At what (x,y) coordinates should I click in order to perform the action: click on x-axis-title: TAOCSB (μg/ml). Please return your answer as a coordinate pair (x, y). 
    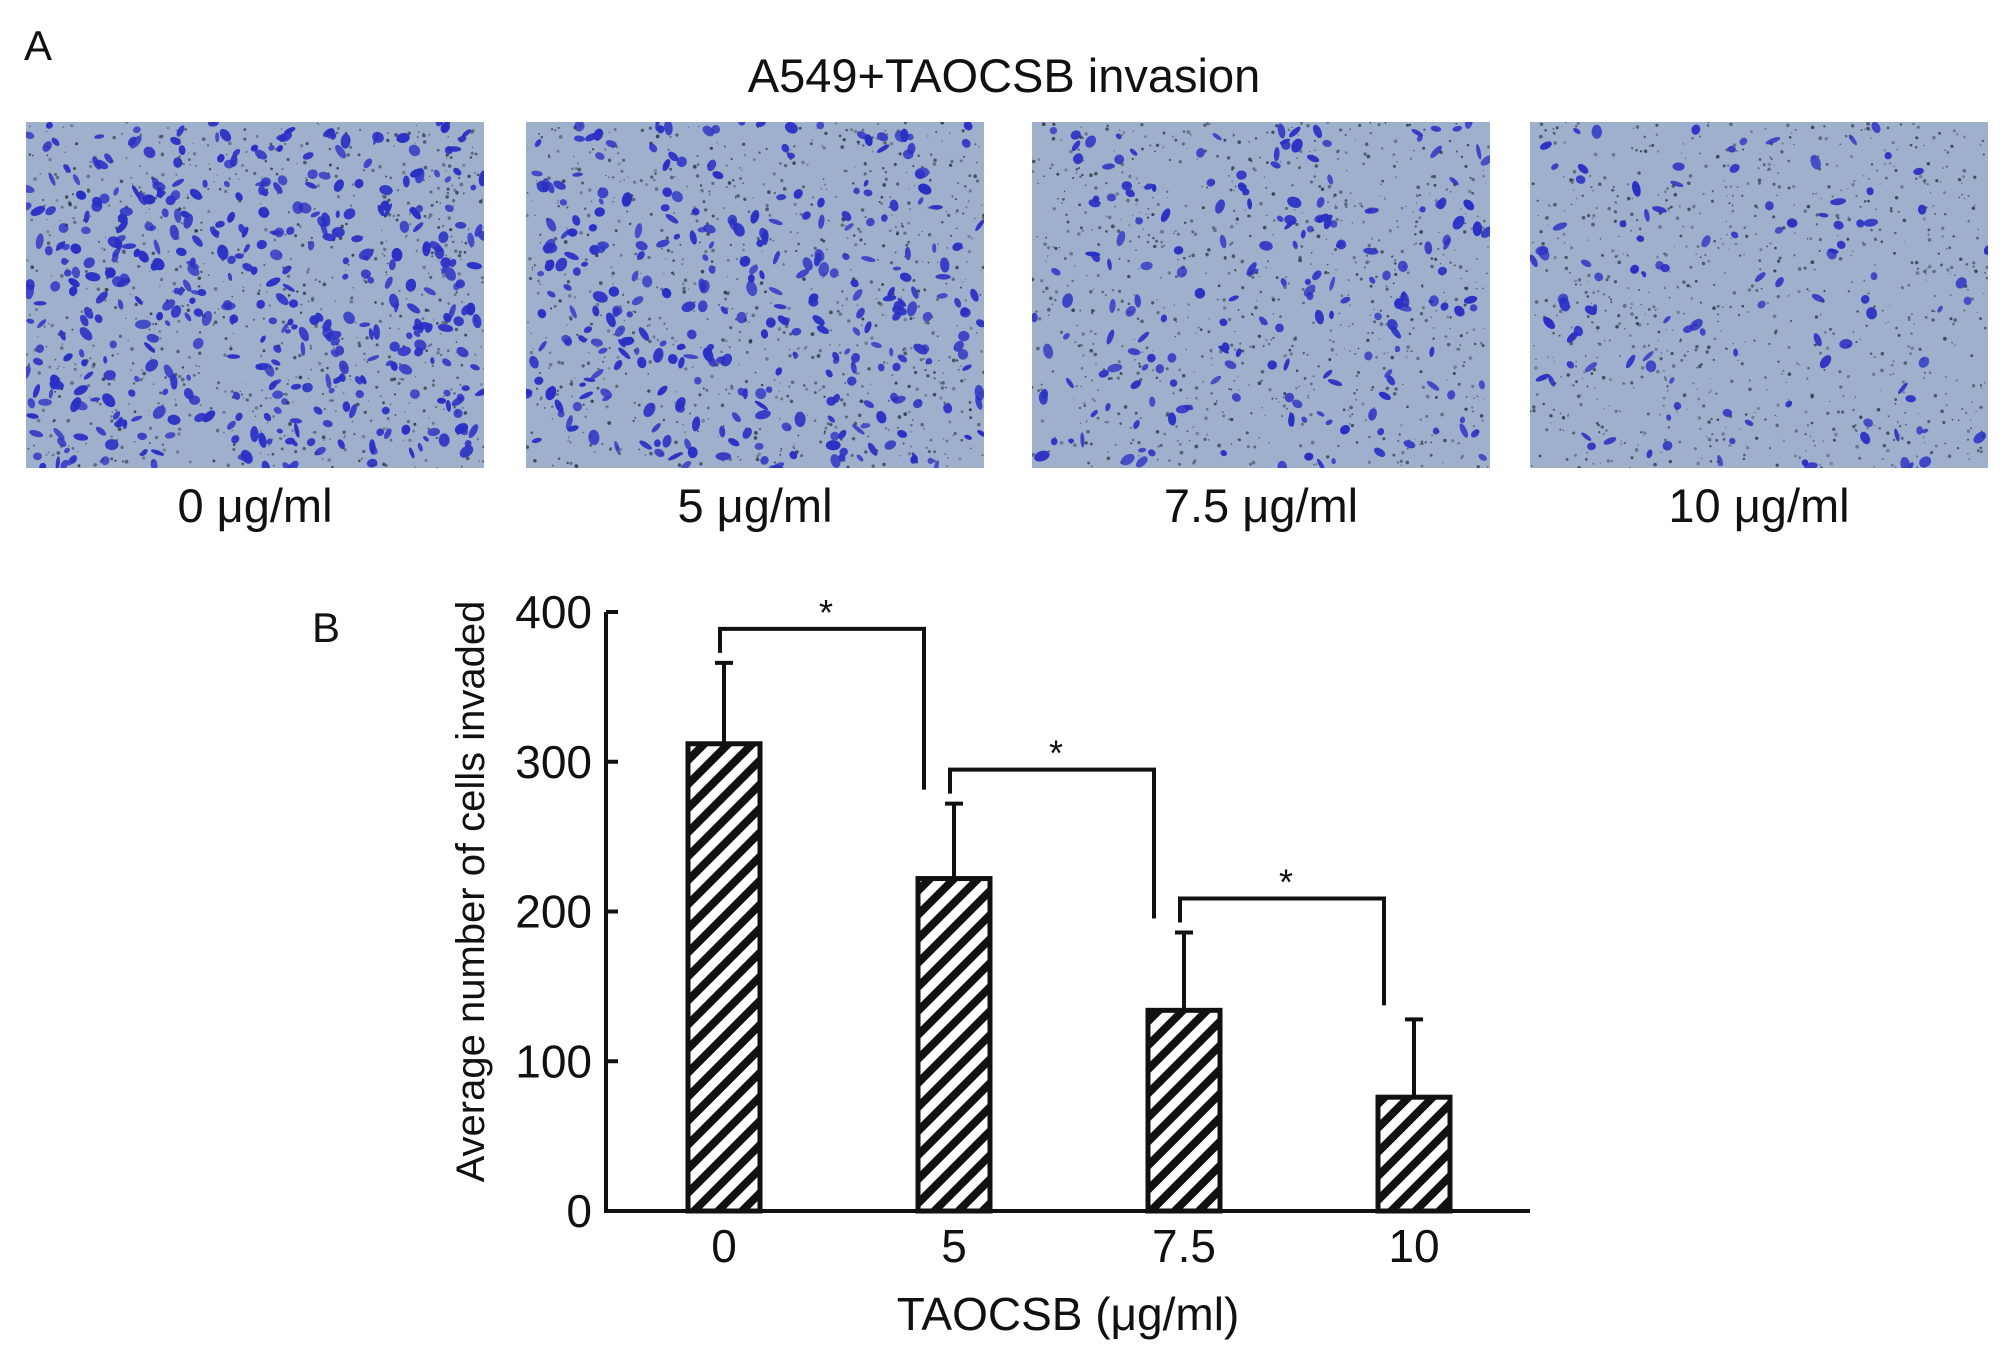
    Looking at the image, I should click on (1068, 1314).